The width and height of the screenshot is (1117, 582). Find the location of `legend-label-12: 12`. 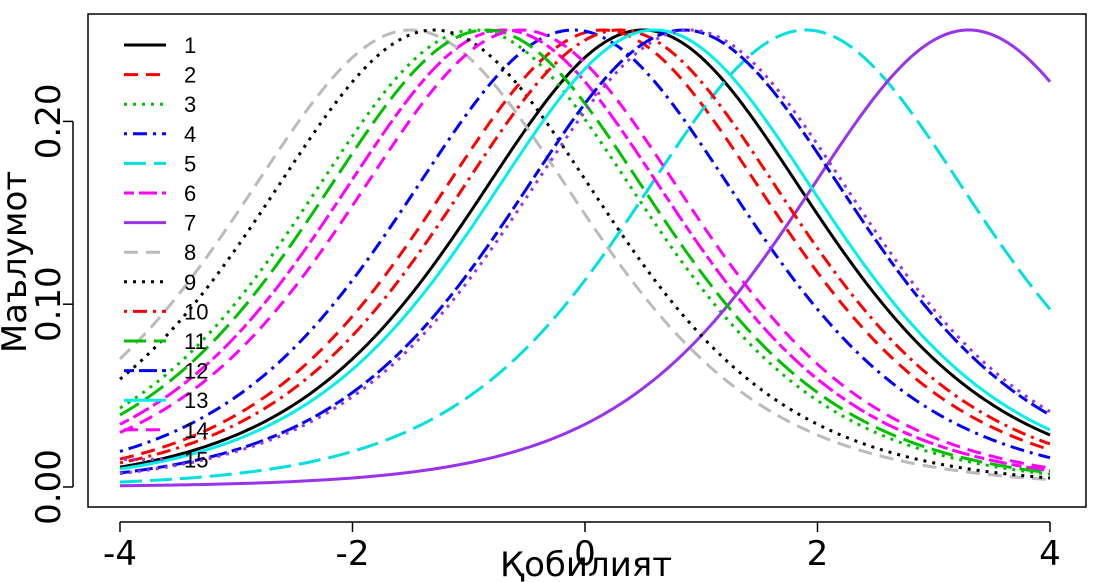

legend-label-12: 12 is located at coordinates (196, 371).